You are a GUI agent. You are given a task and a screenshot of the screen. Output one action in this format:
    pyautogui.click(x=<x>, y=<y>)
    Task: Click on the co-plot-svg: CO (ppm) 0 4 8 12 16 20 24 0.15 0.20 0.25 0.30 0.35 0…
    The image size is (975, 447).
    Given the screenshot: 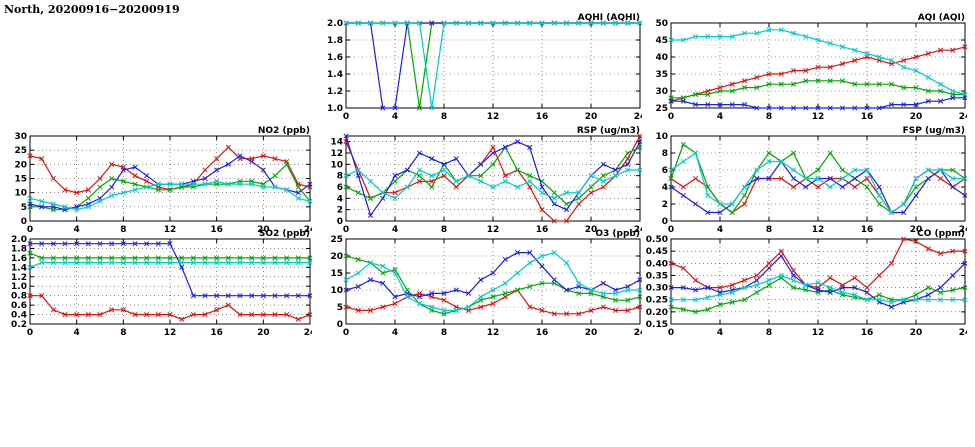 What is the action you would take?
    pyautogui.click(x=808, y=283)
    